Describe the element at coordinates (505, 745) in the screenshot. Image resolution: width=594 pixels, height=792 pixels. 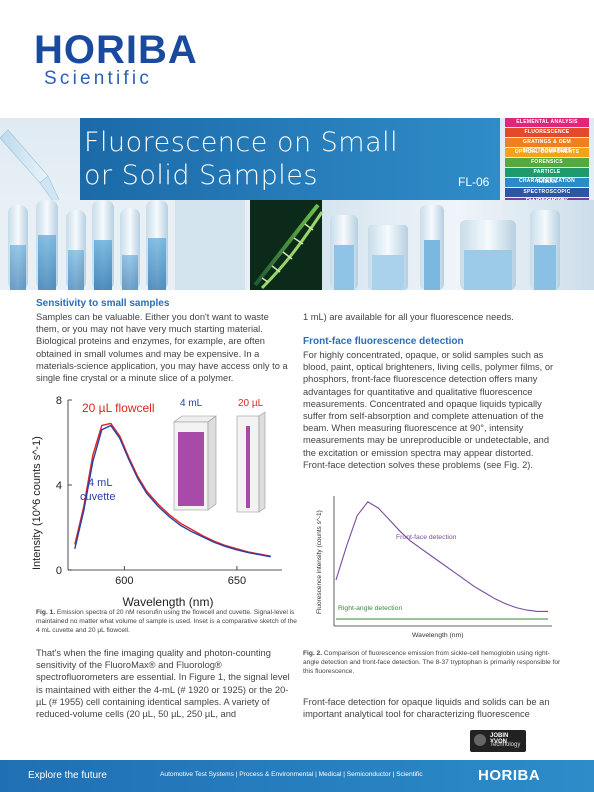
I see `jobin-yvon-line2: Technology` at that location.